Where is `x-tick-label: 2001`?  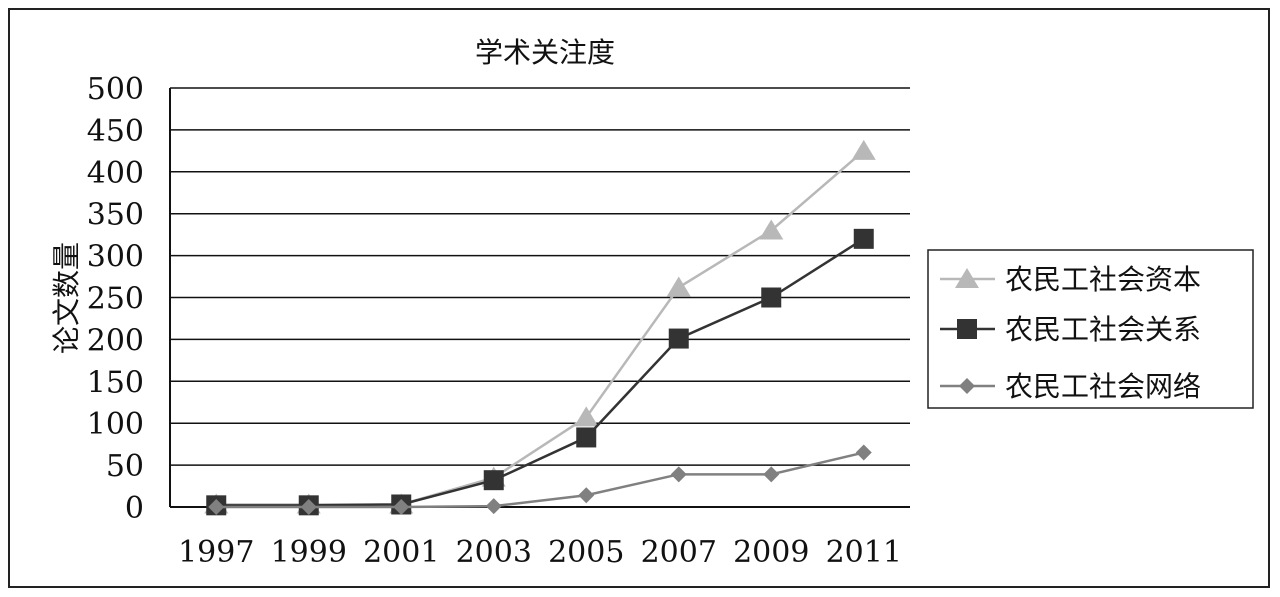 x-tick-label: 2001 is located at coordinates (401, 552).